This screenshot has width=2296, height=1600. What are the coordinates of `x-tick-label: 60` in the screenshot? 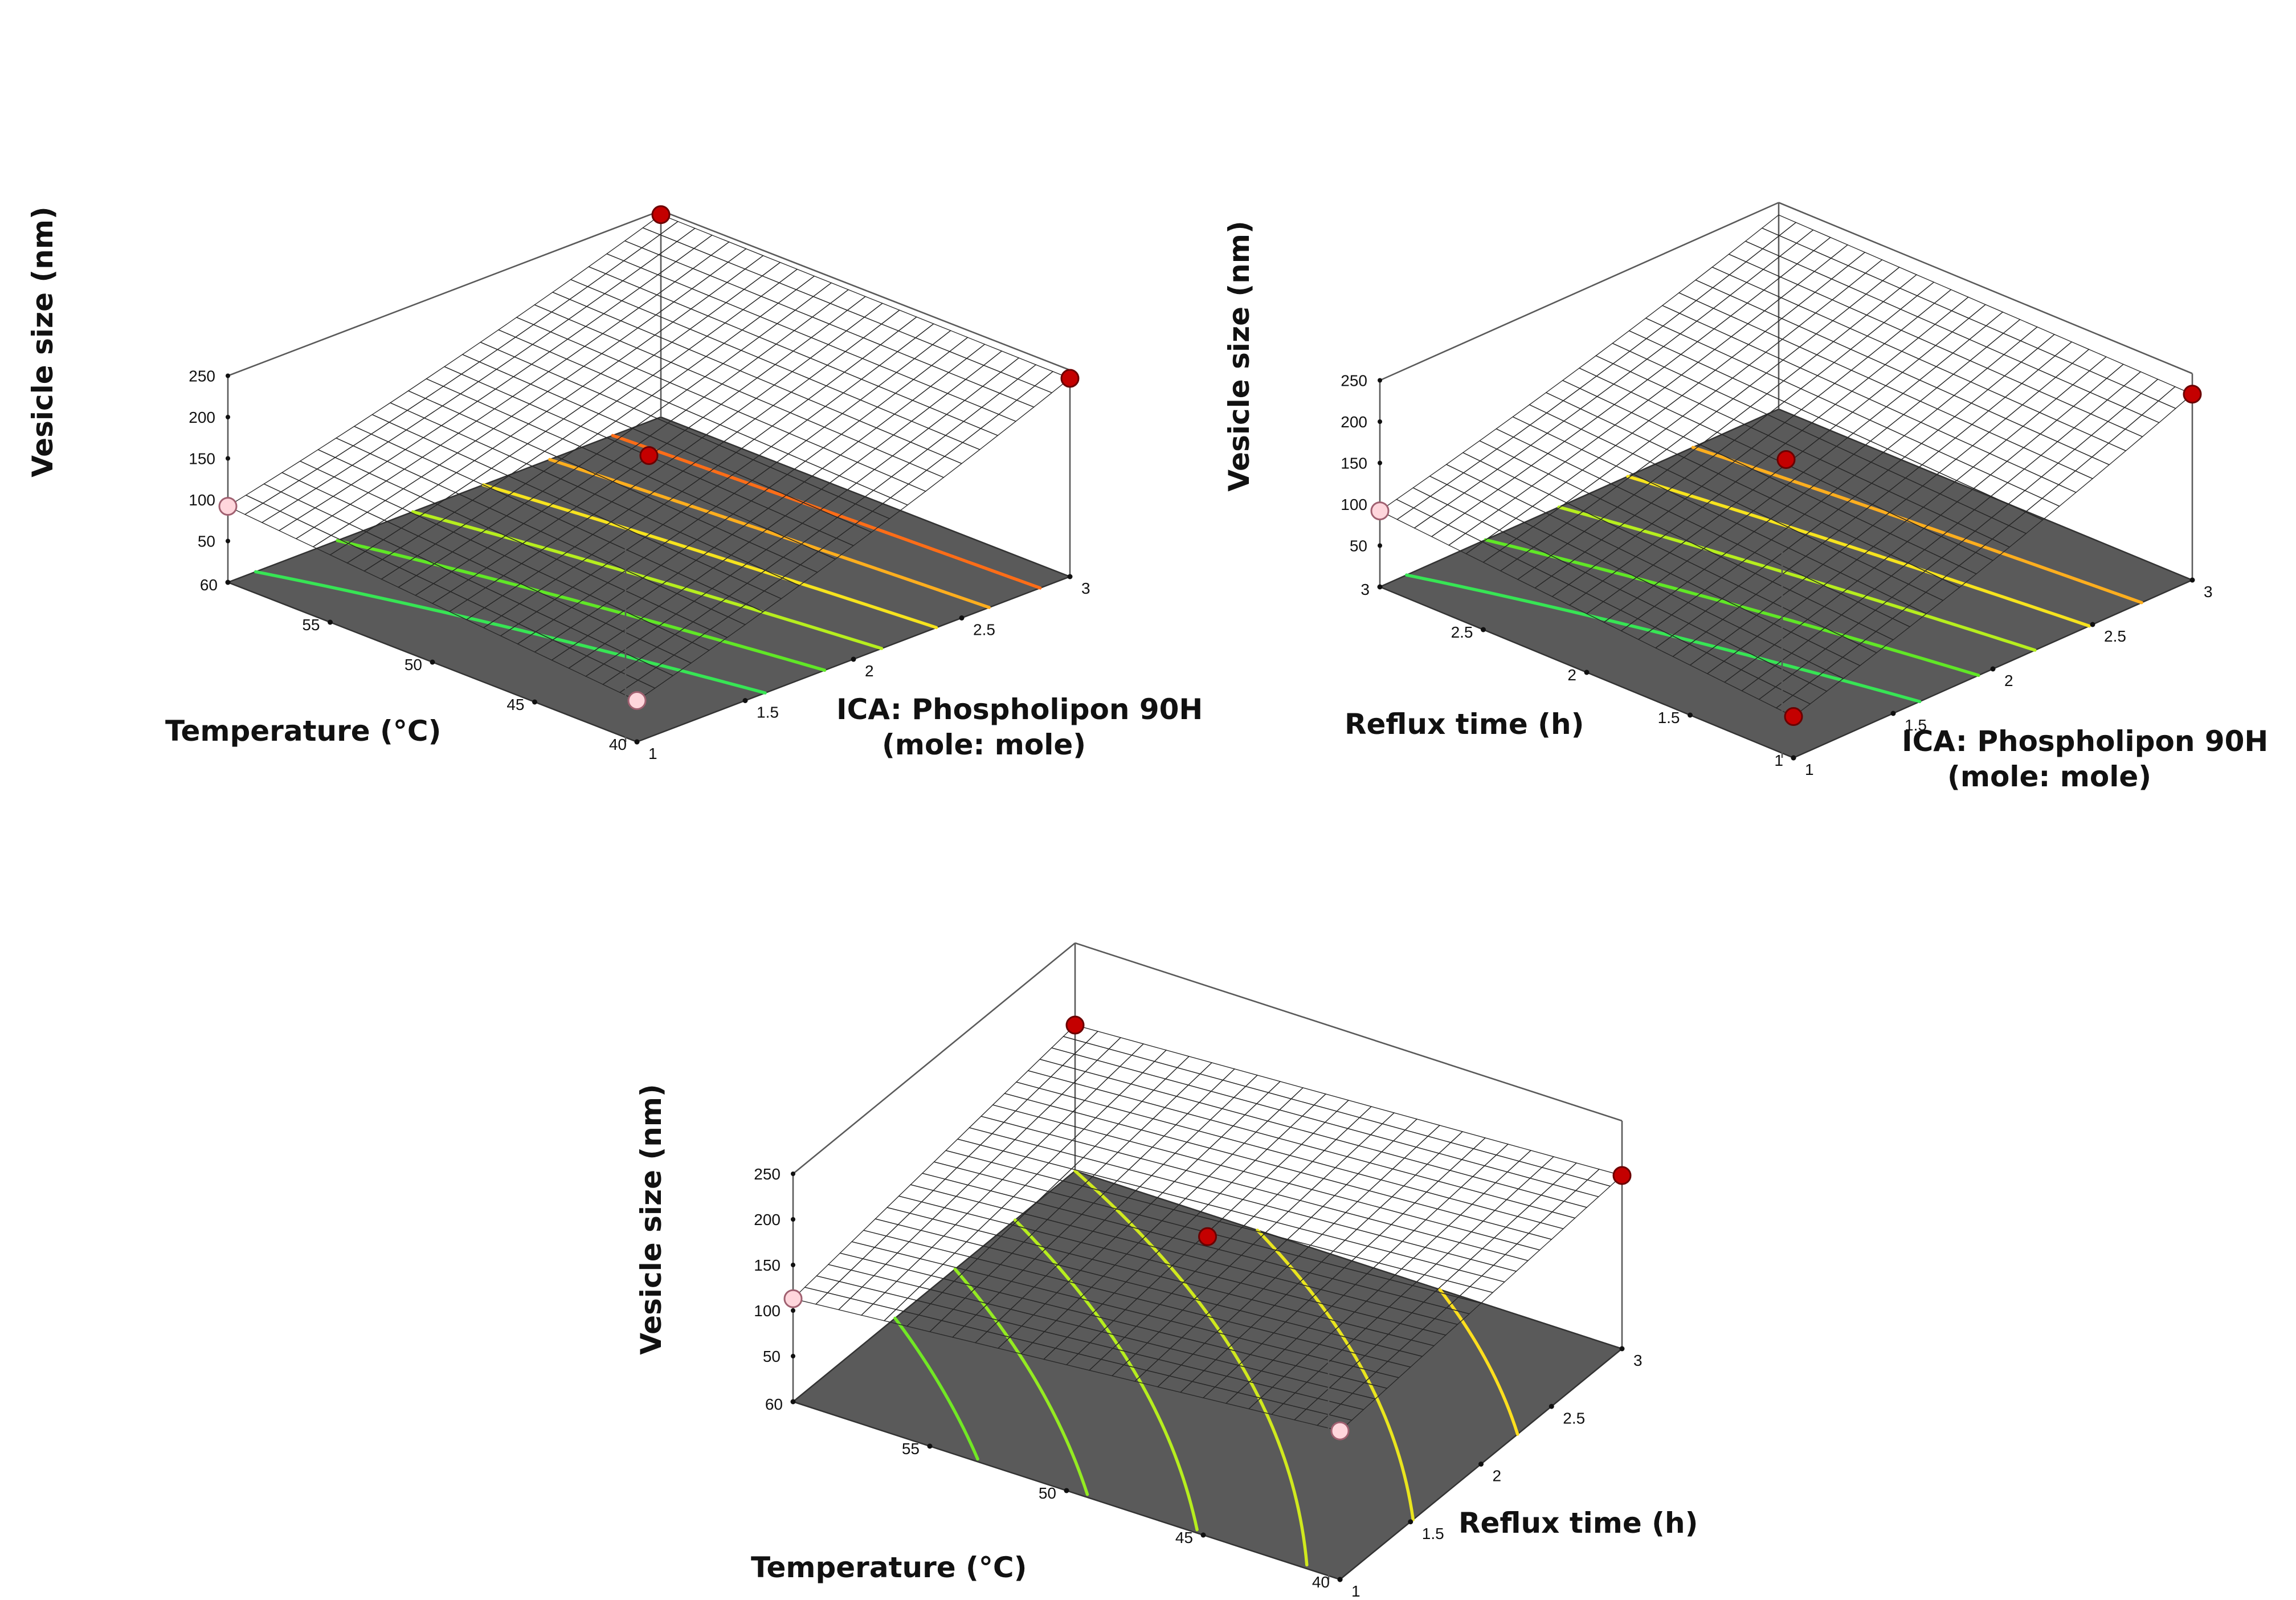 It's located at (209, 585).